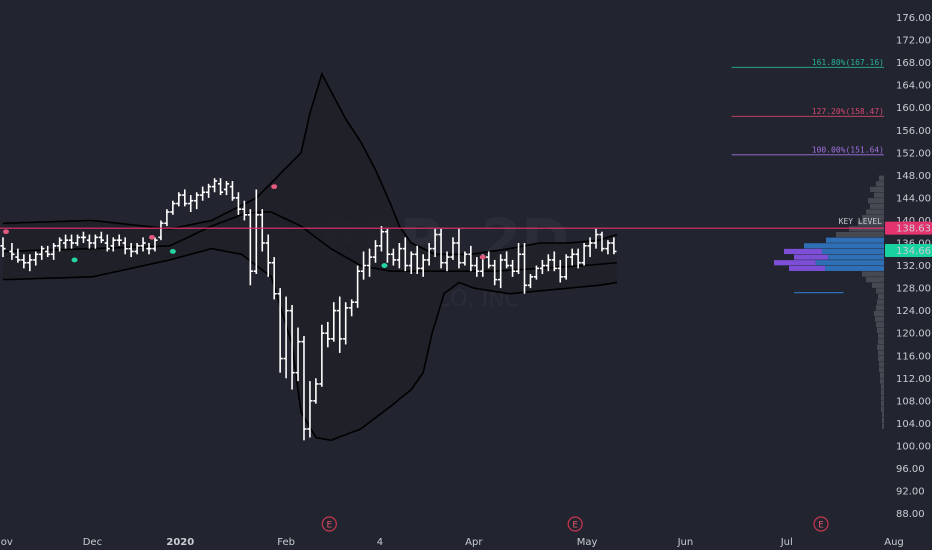  Describe the element at coordinates (913, 198) in the screenshot. I see `price-axis-label: 144.00` at that location.